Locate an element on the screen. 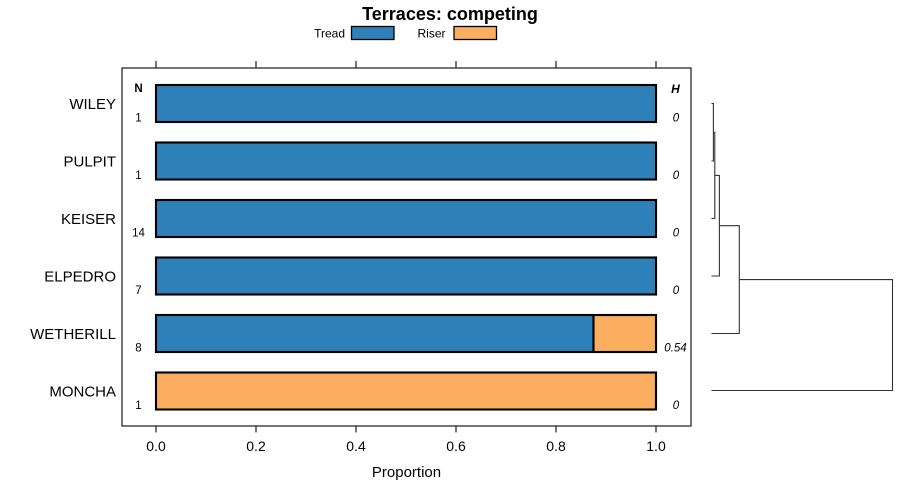 This screenshot has width=900, height=500. svg-text: WETHERILL is located at coordinates (73, 334).